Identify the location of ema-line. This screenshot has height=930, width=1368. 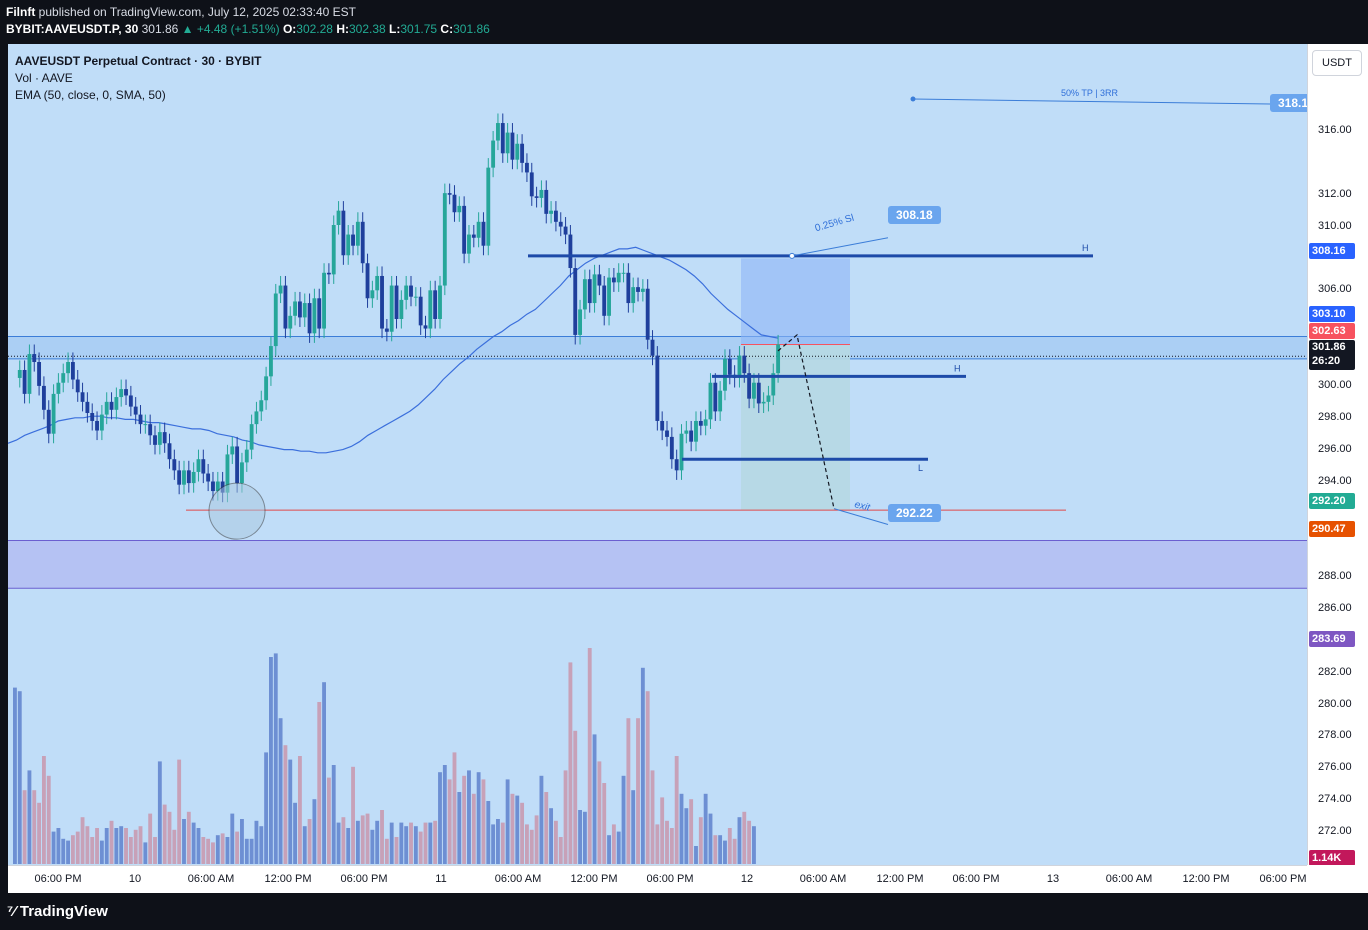
(393, 350).